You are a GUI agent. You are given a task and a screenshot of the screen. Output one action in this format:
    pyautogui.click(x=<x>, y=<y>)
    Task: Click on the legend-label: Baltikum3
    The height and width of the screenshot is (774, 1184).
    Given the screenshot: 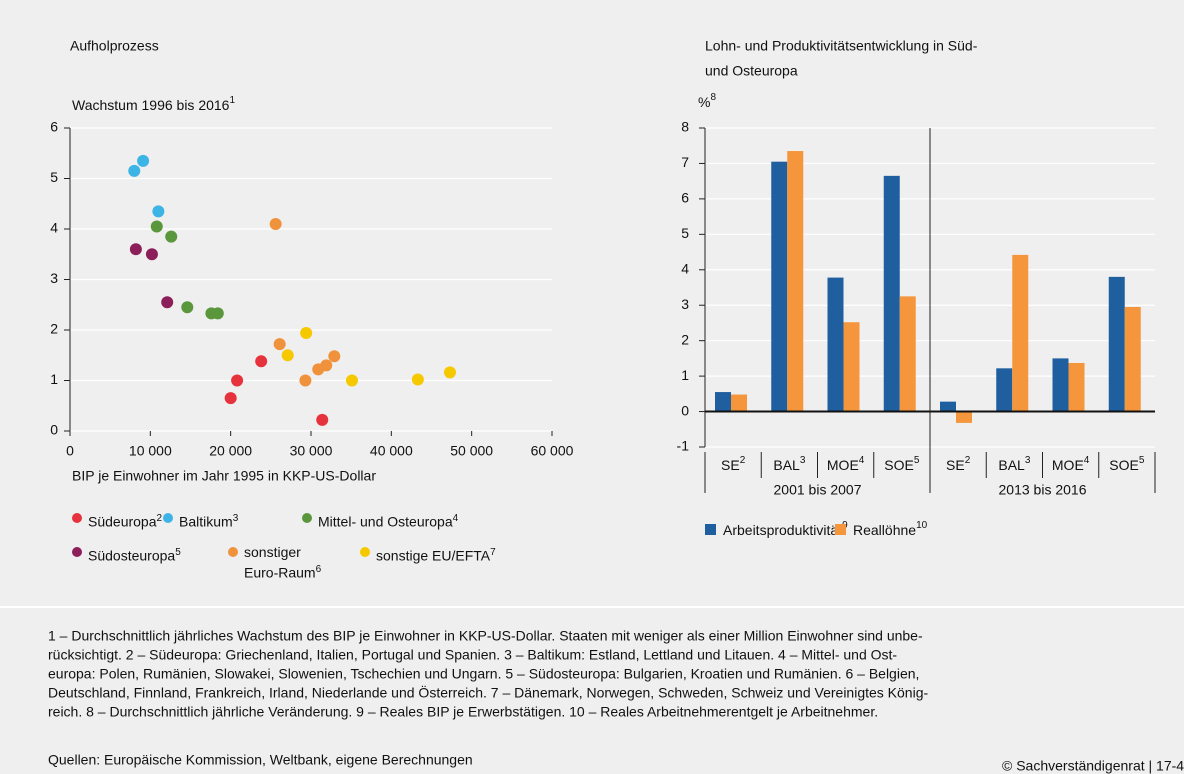 What is the action you would take?
    pyautogui.click(x=208, y=520)
    